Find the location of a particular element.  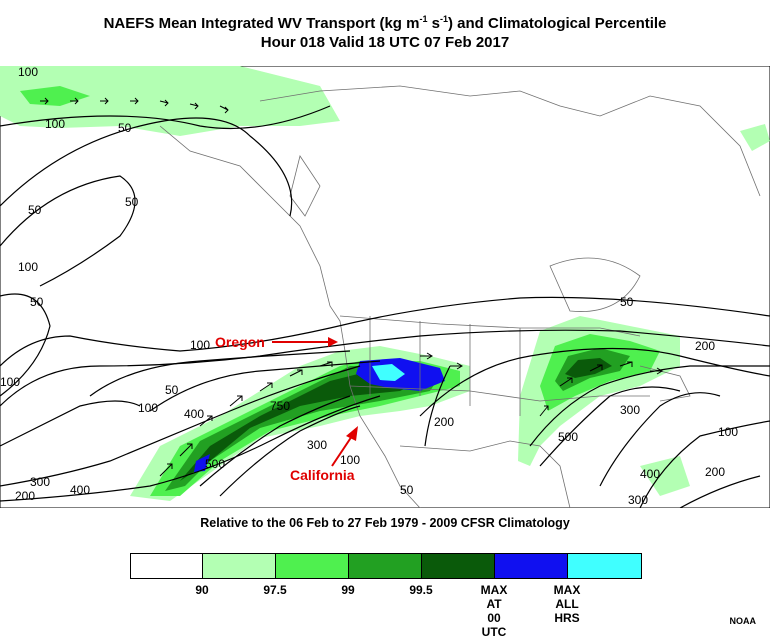

legend-label-line: 90 is located at coordinates (202, 590).